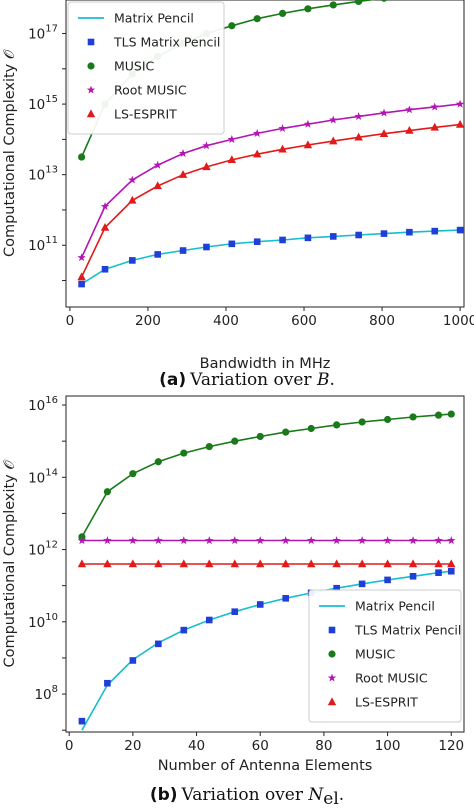 This screenshot has width=474, height=811. What do you see at coordinates (265, 766) in the screenshot?
I see `x-axis-label: Number of Antenna Elements` at bounding box center [265, 766].